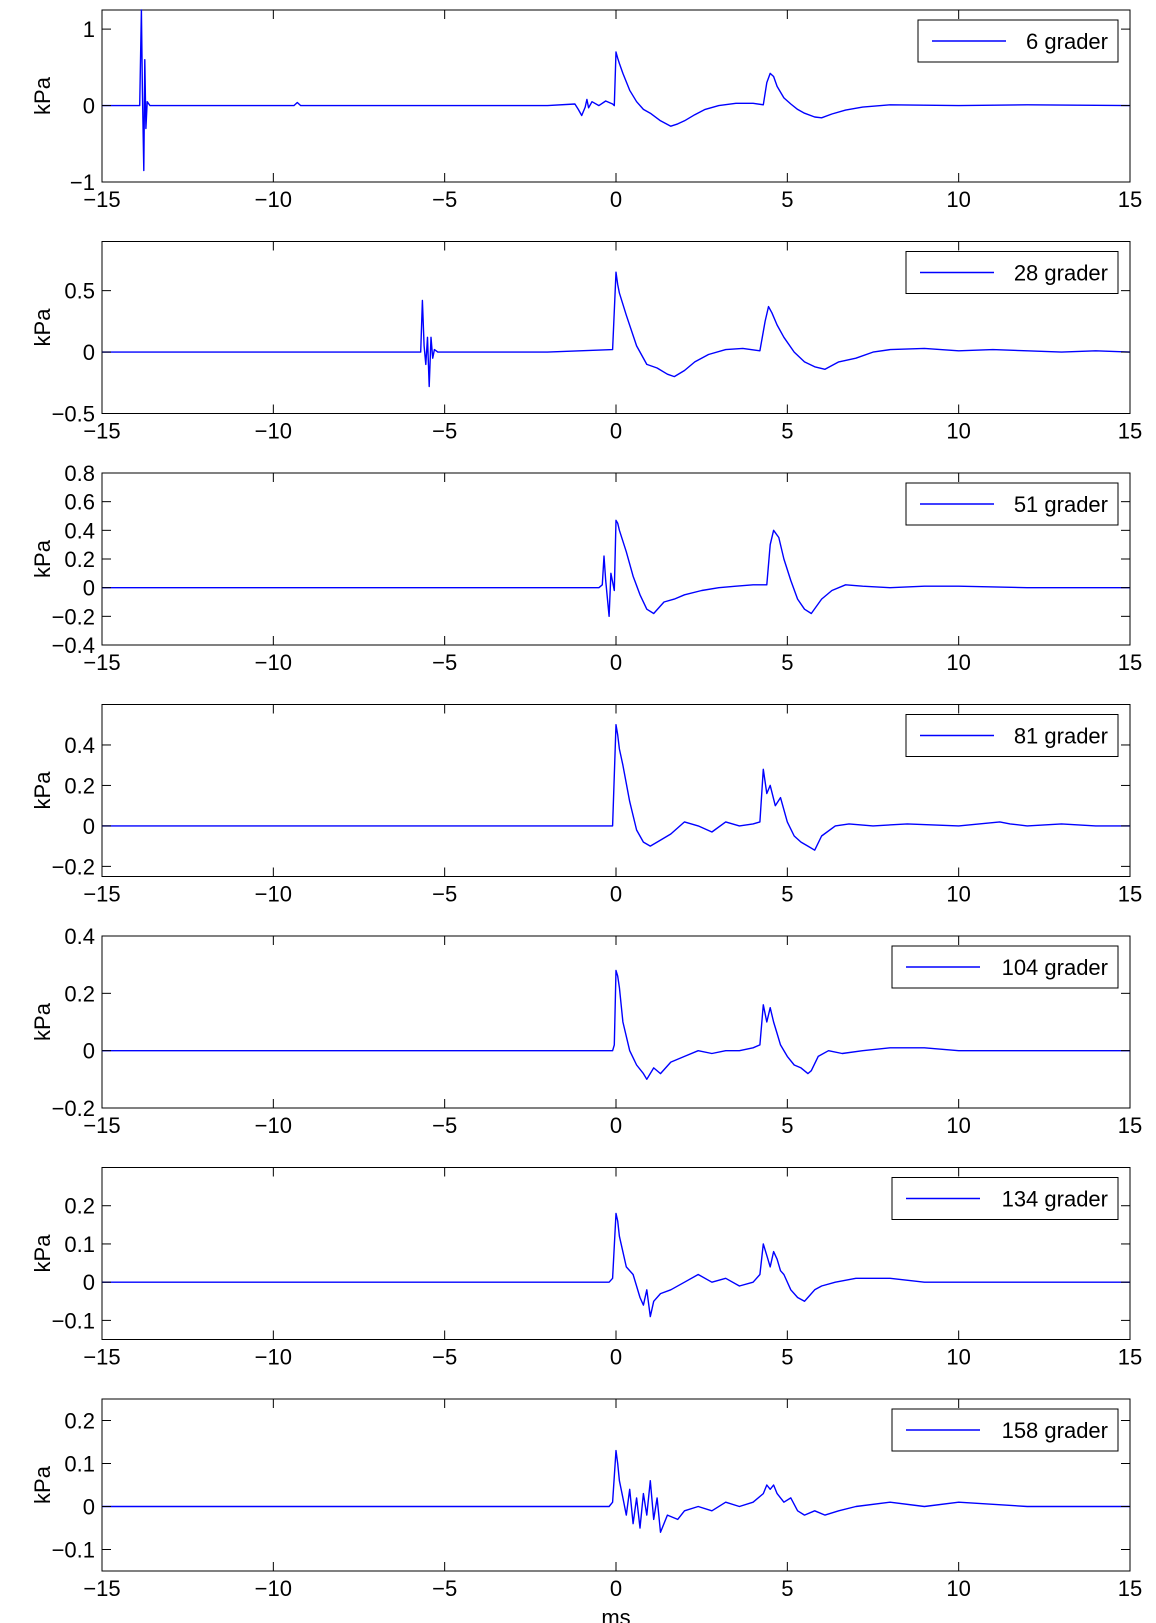 The height and width of the screenshot is (1623, 1156). I want to click on y-tick-label: 0.5, so click(79, 291).